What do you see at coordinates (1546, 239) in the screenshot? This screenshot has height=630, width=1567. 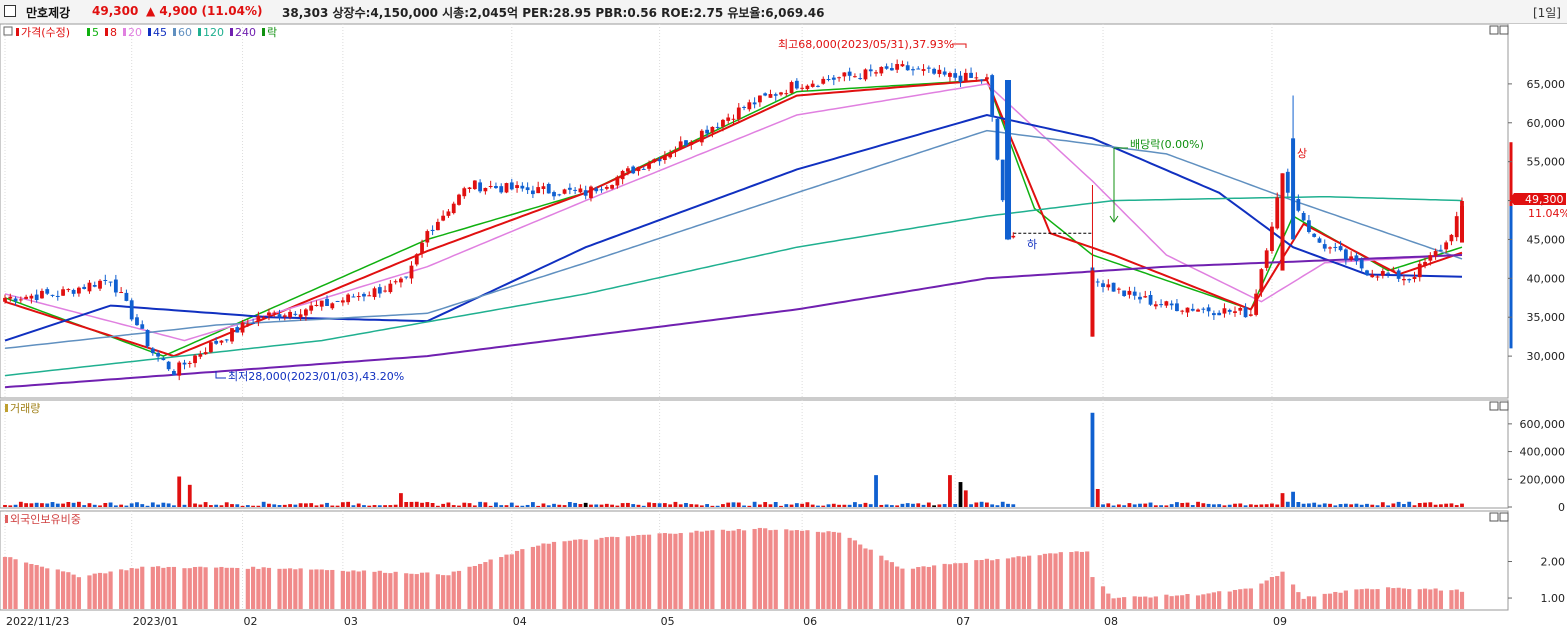 I see `price-tick-label: 45,000` at bounding box center [1546, 239].